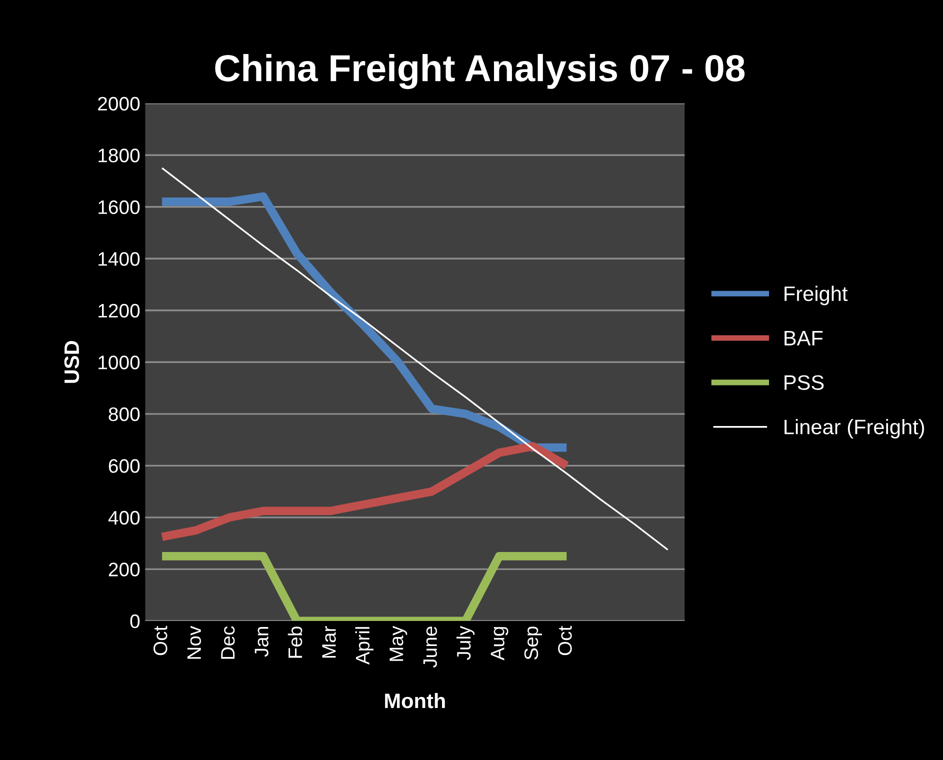 The height and width of the screenshot is (760, 943). Describe the element at coordinates (430, 647) in the screenshot. I see `x-tick-label: June` at that location.